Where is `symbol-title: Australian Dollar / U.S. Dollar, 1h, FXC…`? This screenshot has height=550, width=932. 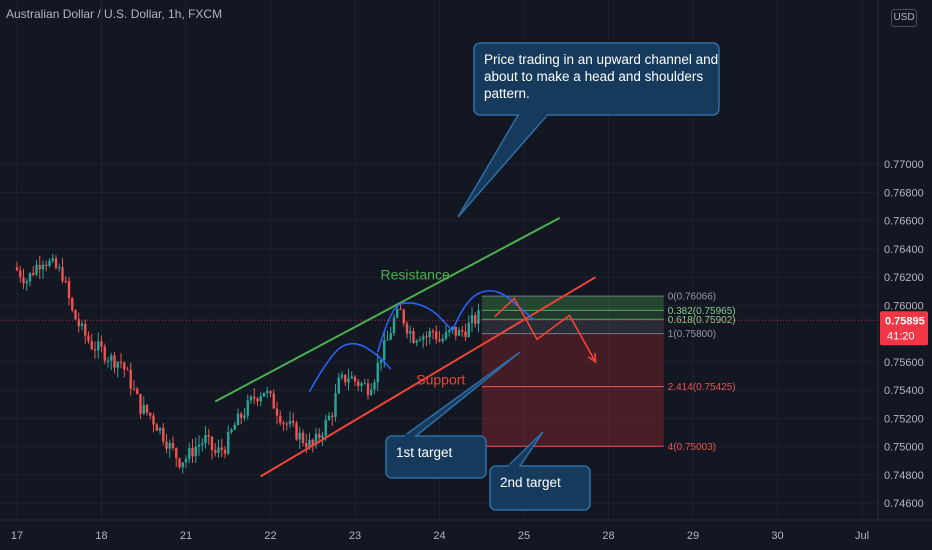 symbol-title: Australian Dollar / U.S. Dollar, 1h, FXC… is located at coordinates (114, 14).